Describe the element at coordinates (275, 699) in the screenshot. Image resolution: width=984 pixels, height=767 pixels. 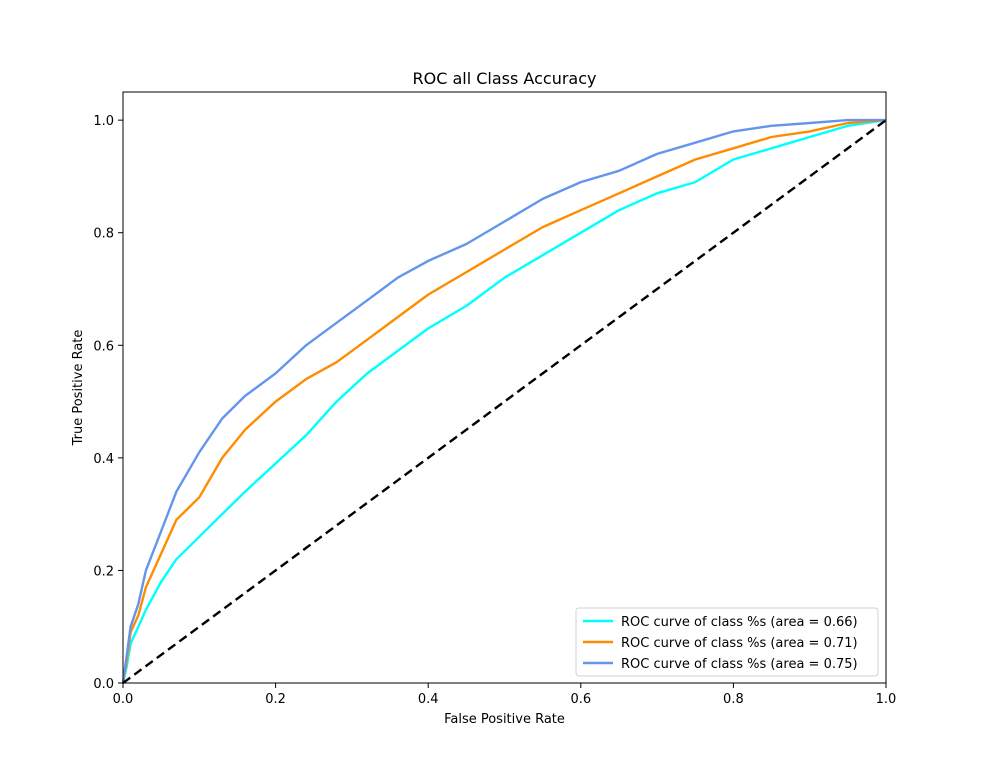
I see `x-tick-label: 0.2` at that location.